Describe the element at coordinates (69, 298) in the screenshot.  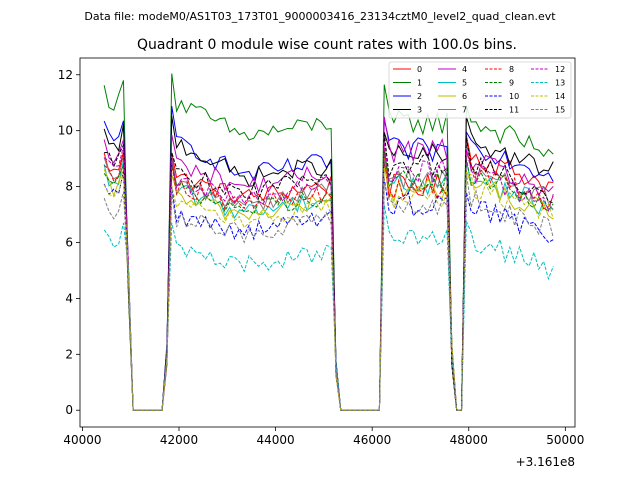
I see `y-tick-label: 4` at that location.